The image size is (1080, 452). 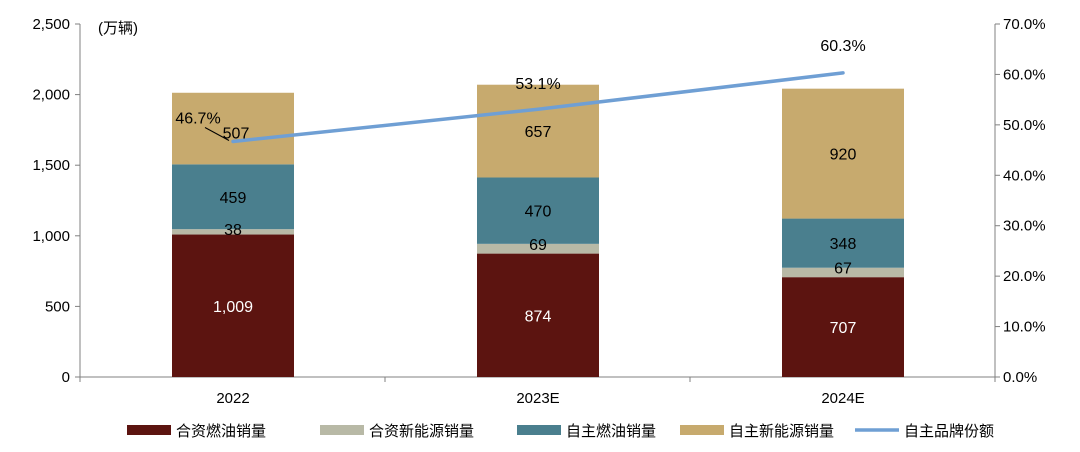 I want to click on legend-label: 合资新能源销量, so click(x=421, y=431).